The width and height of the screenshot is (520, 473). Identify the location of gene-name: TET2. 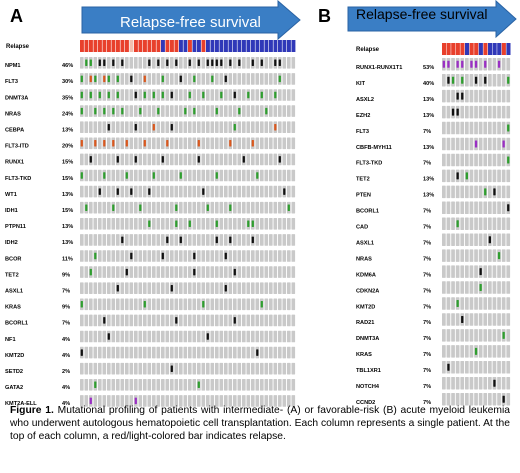
(12, 275).